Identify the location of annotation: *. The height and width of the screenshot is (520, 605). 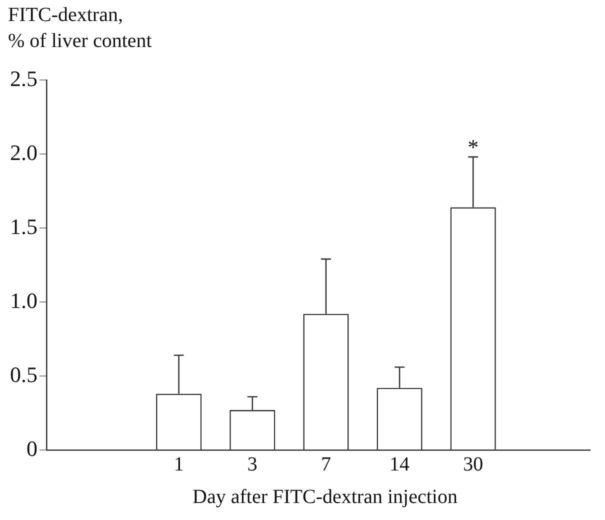
(473, 147).